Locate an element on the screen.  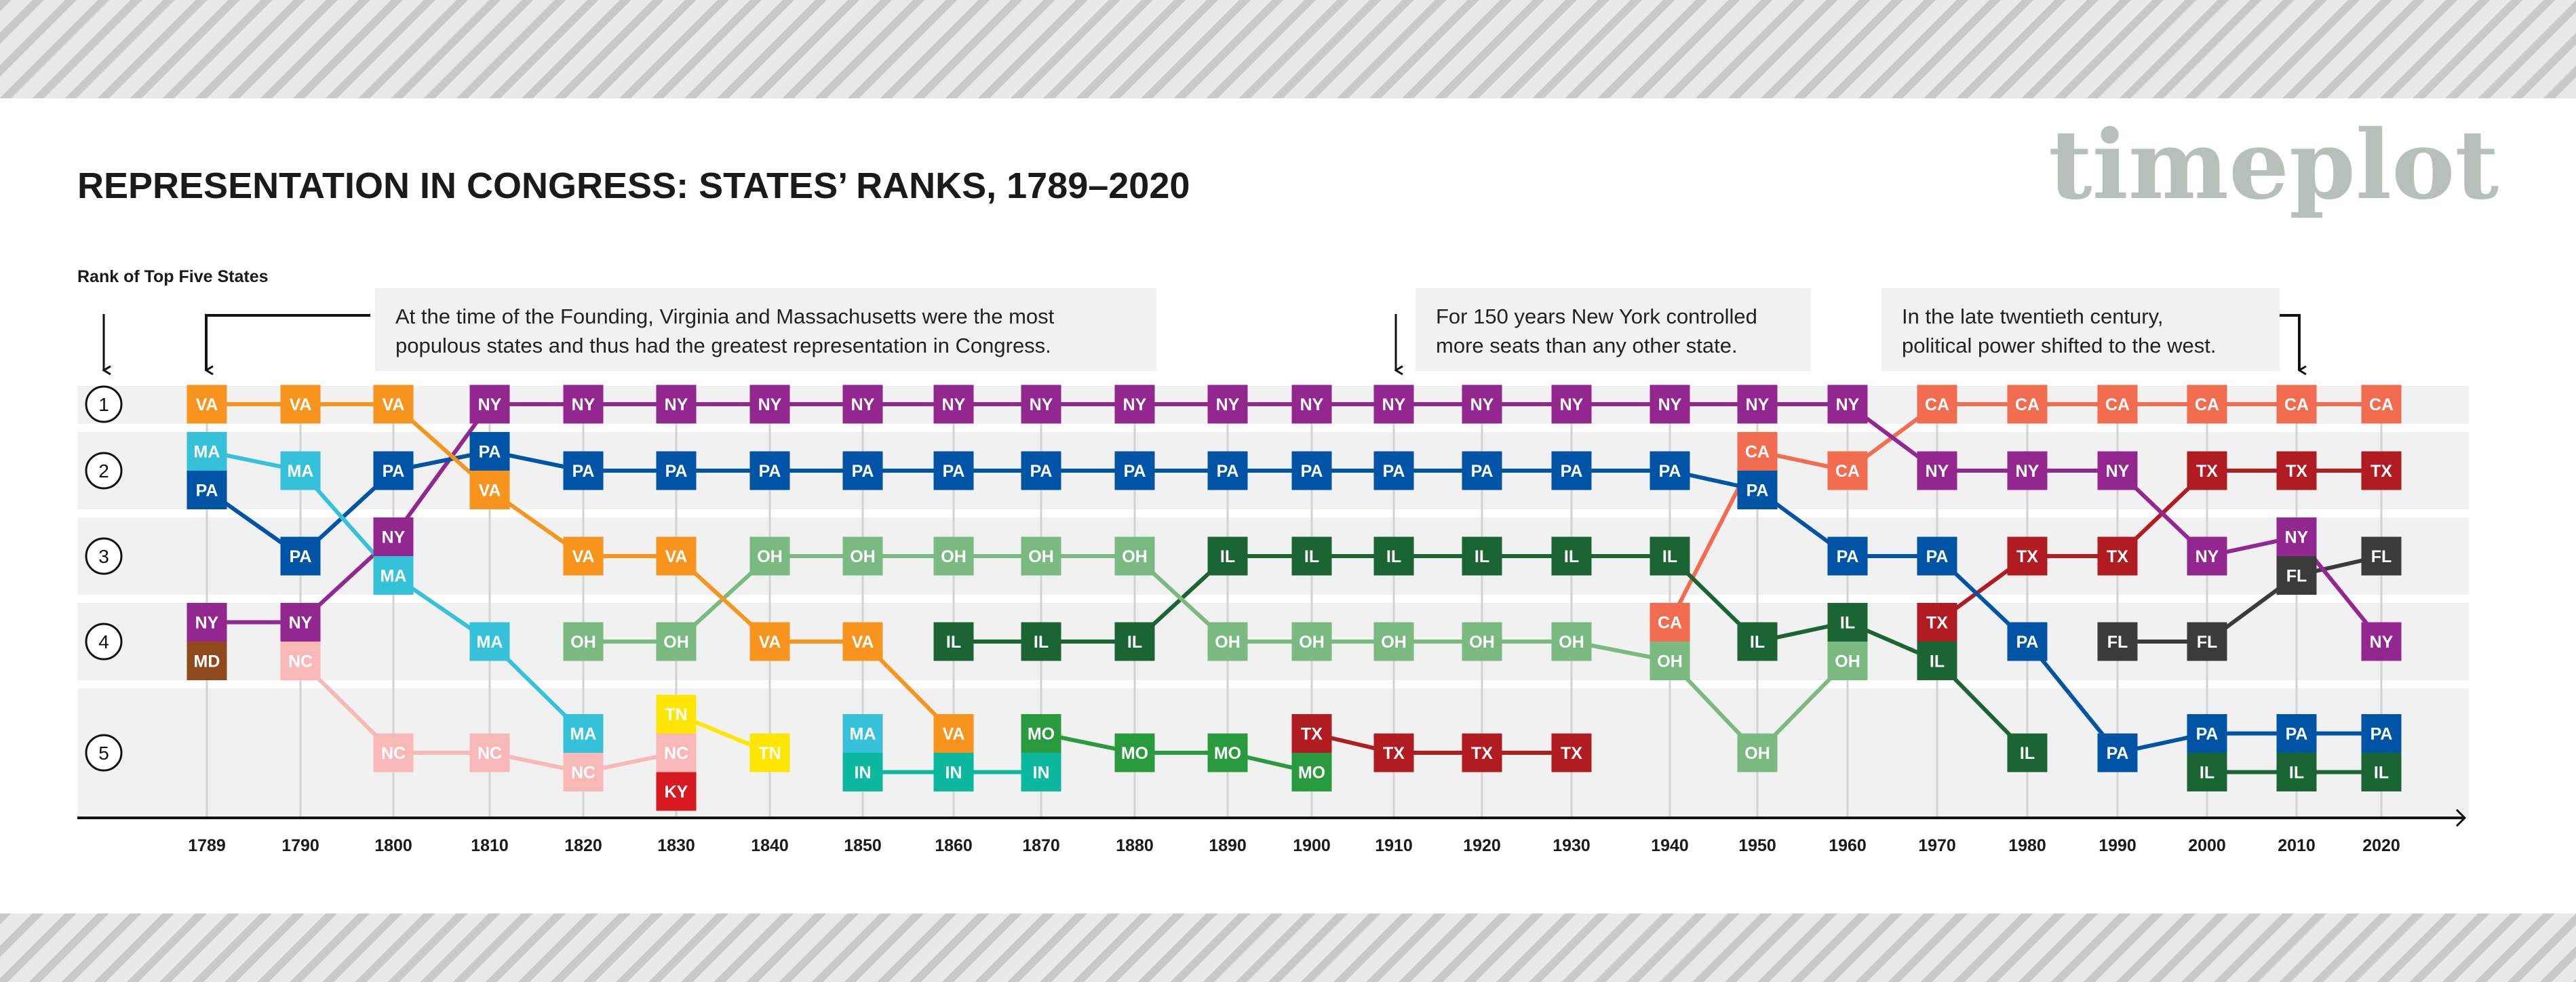
arrow-icon is located at coordinates (287, 342).